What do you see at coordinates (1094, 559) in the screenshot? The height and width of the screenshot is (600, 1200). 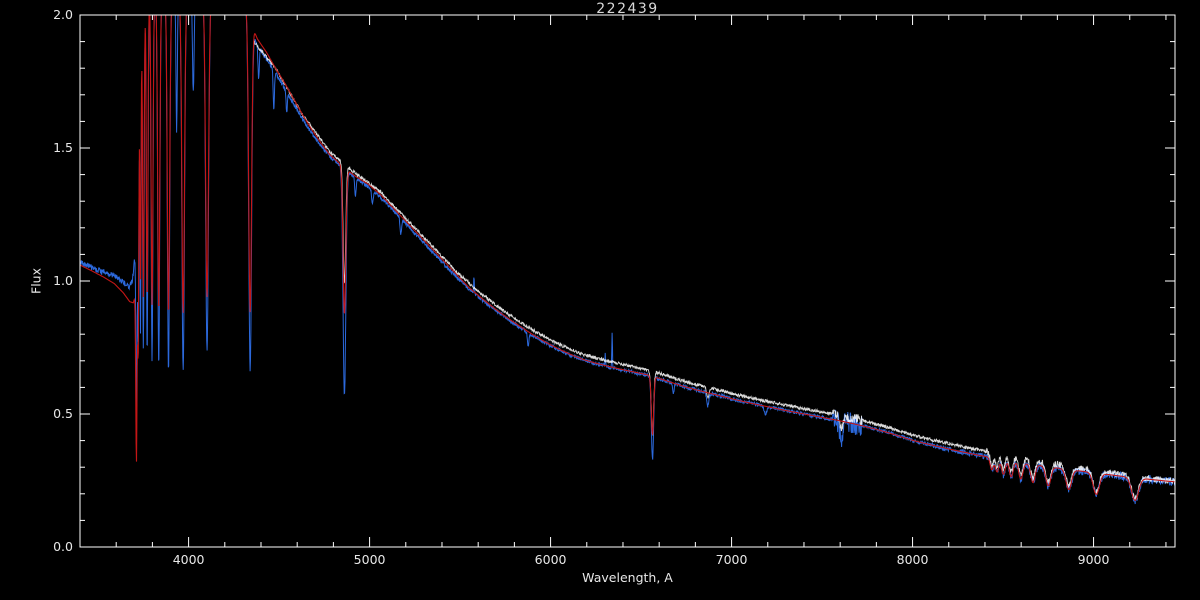 I see `x-tick-label: 9000` at bounding box center [1094, 559].